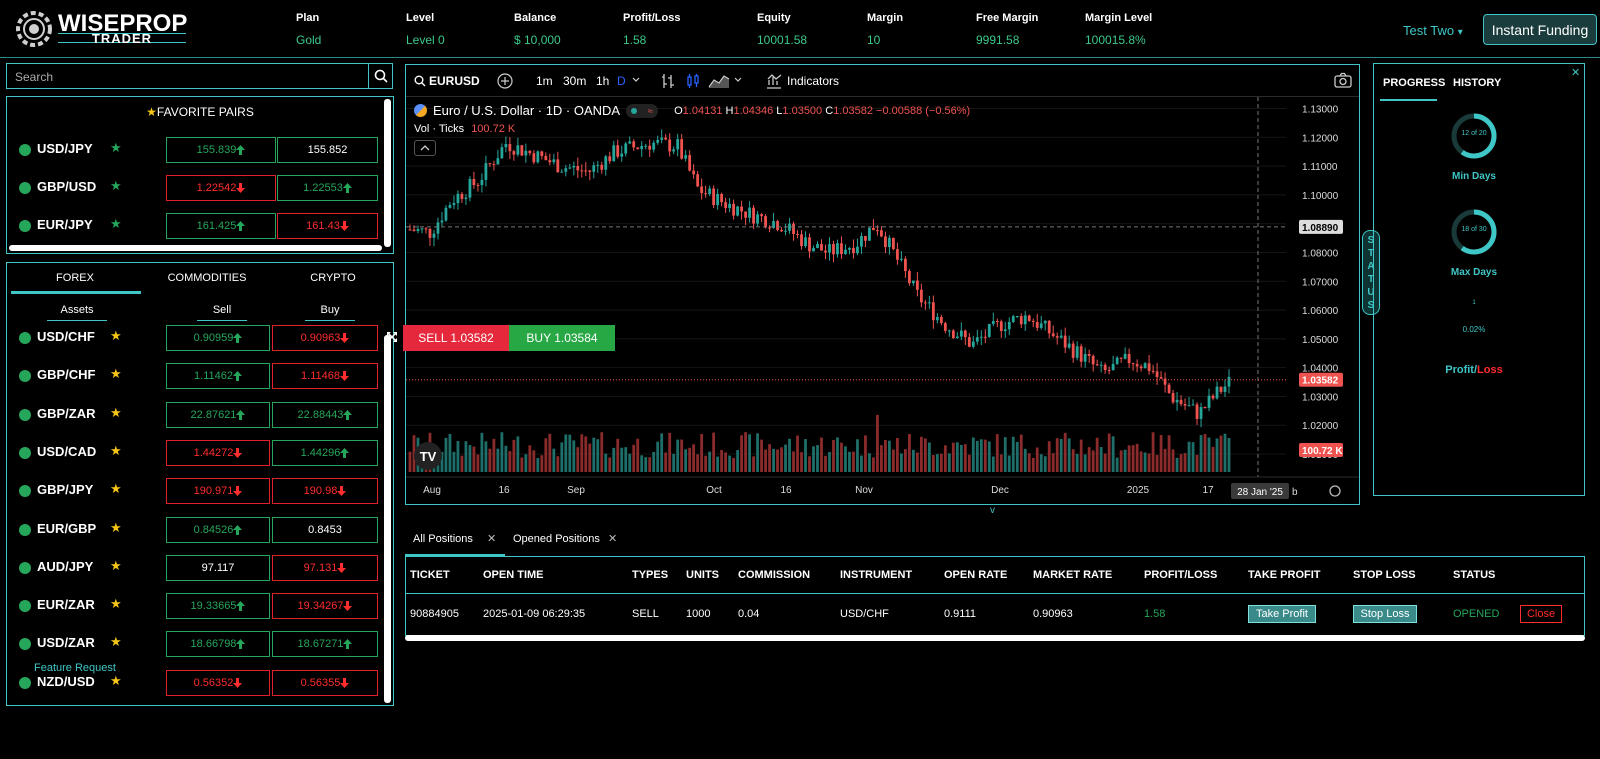 This screenshot has height=759, width=1600. I want to click on close-position-button: Close, so click(1541, 614).